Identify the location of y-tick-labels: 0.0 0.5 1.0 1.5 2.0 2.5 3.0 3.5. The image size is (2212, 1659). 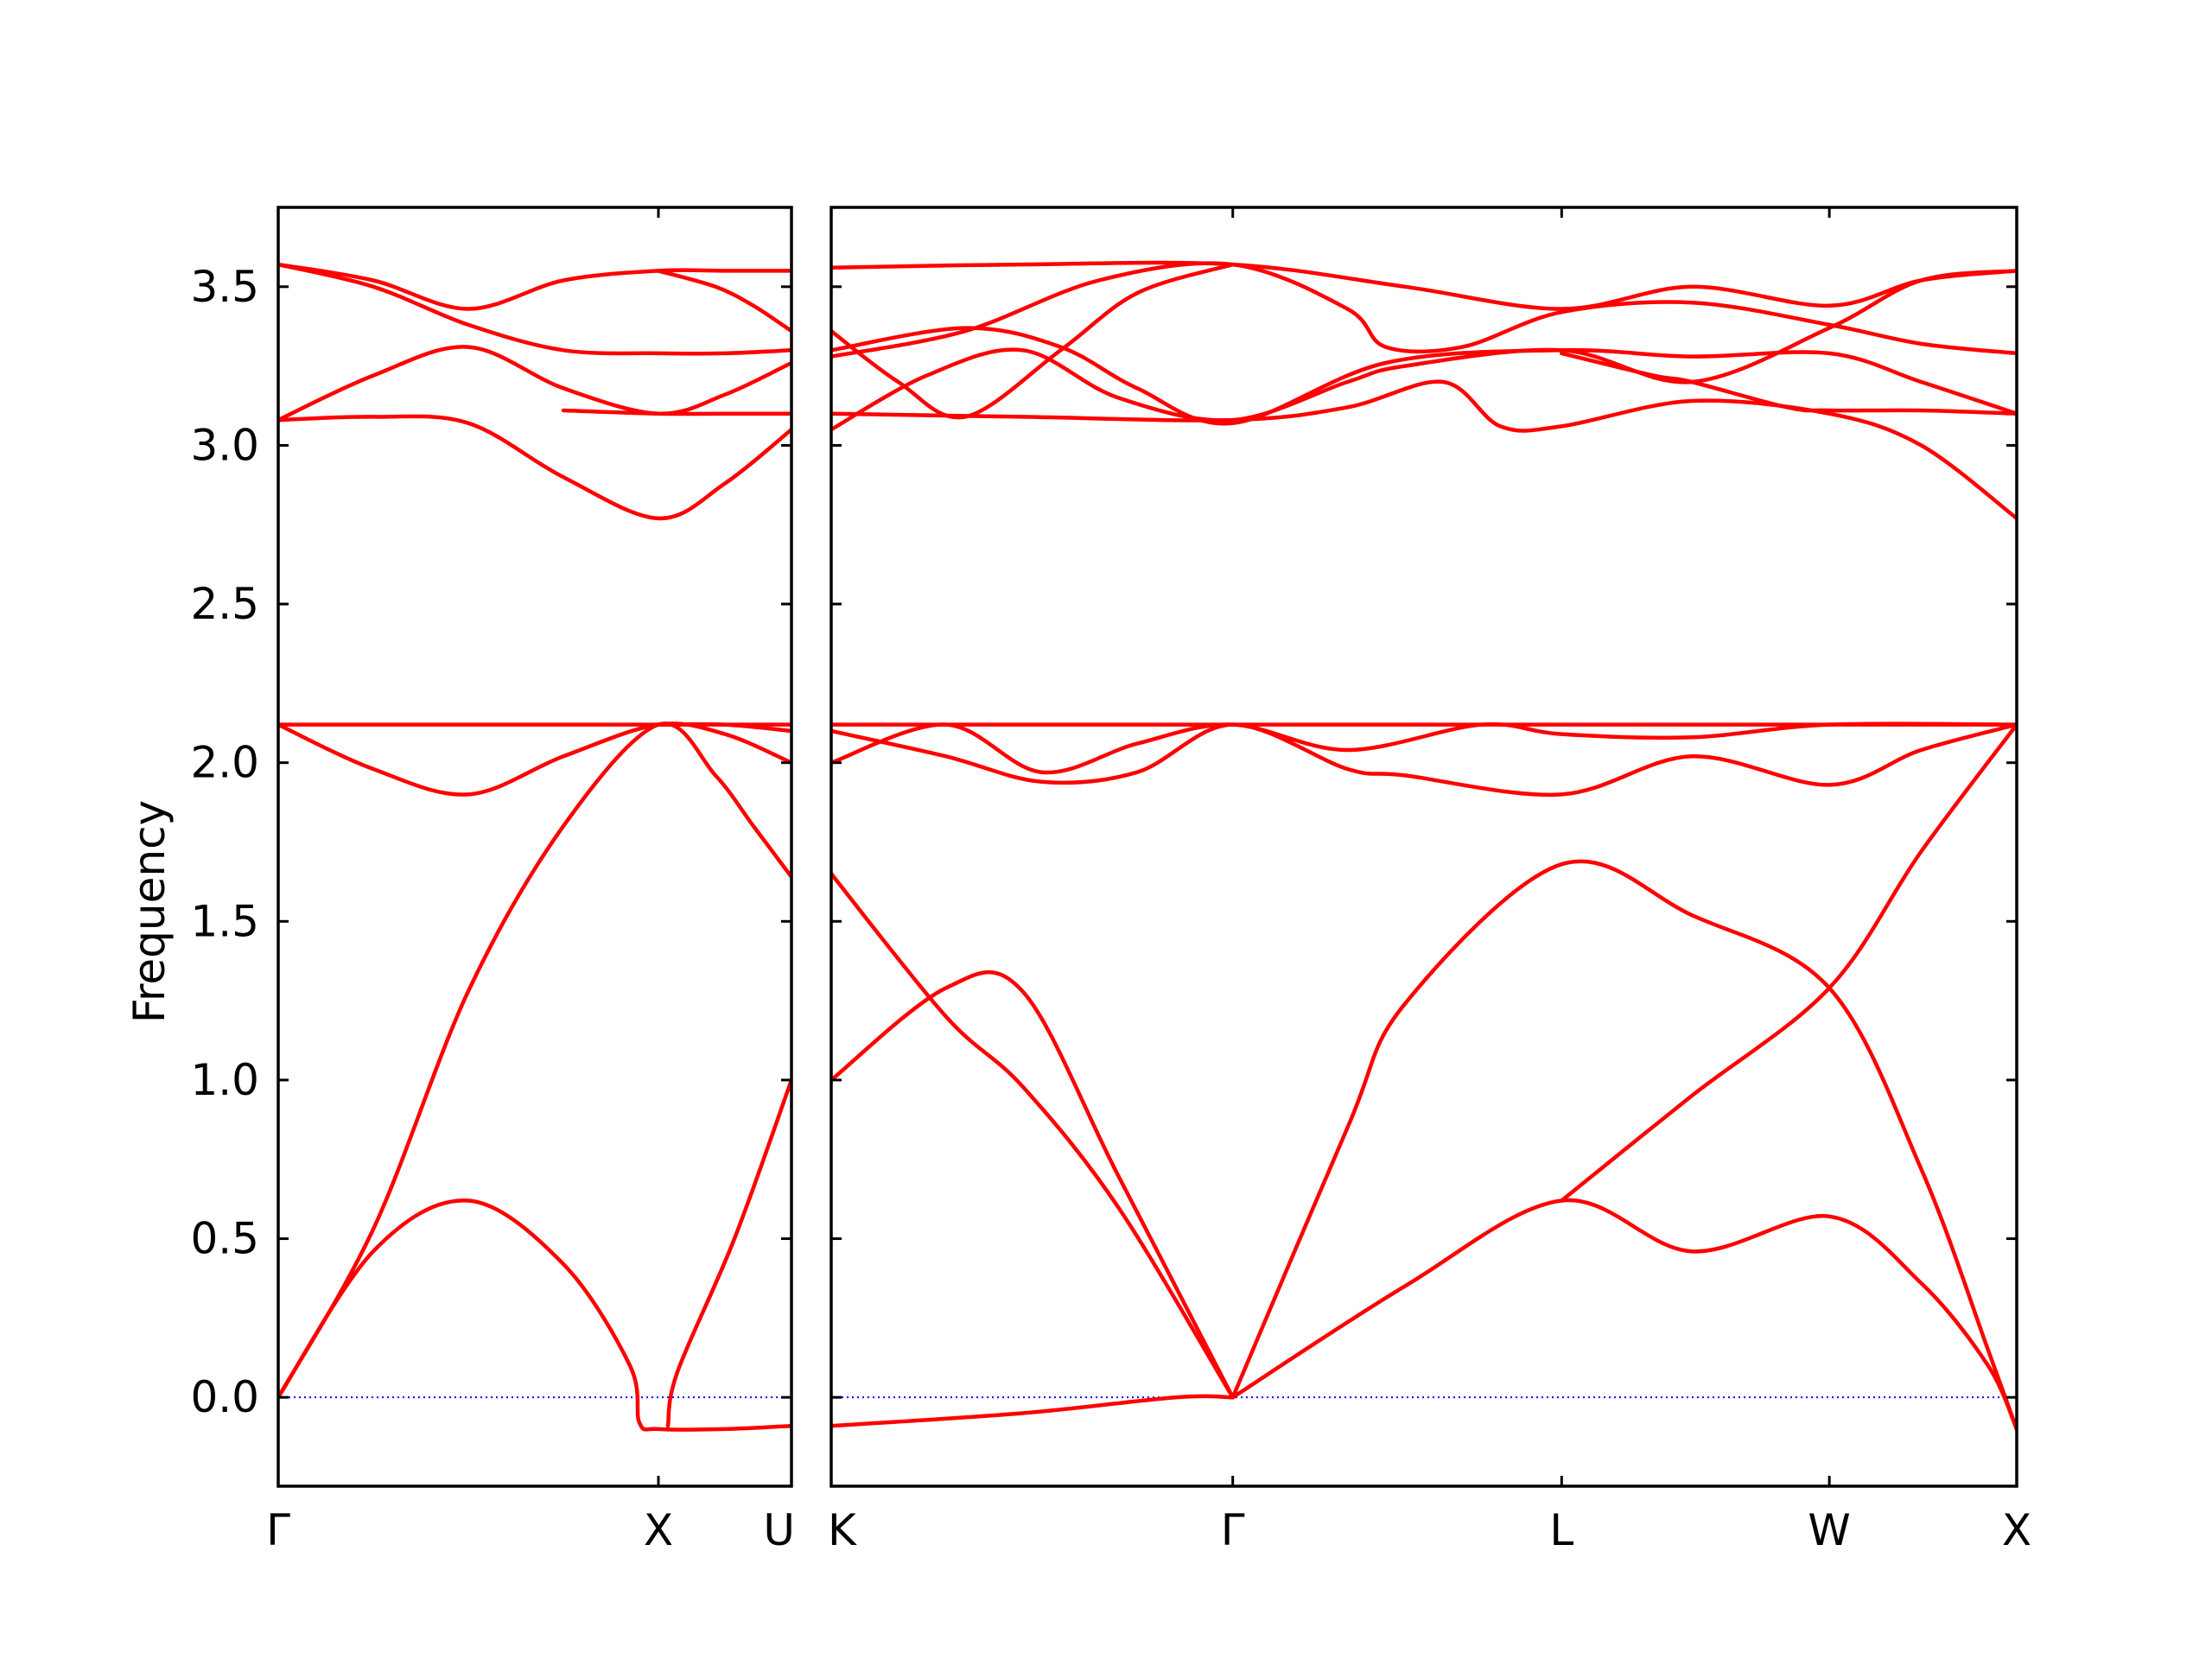
(224, 842).